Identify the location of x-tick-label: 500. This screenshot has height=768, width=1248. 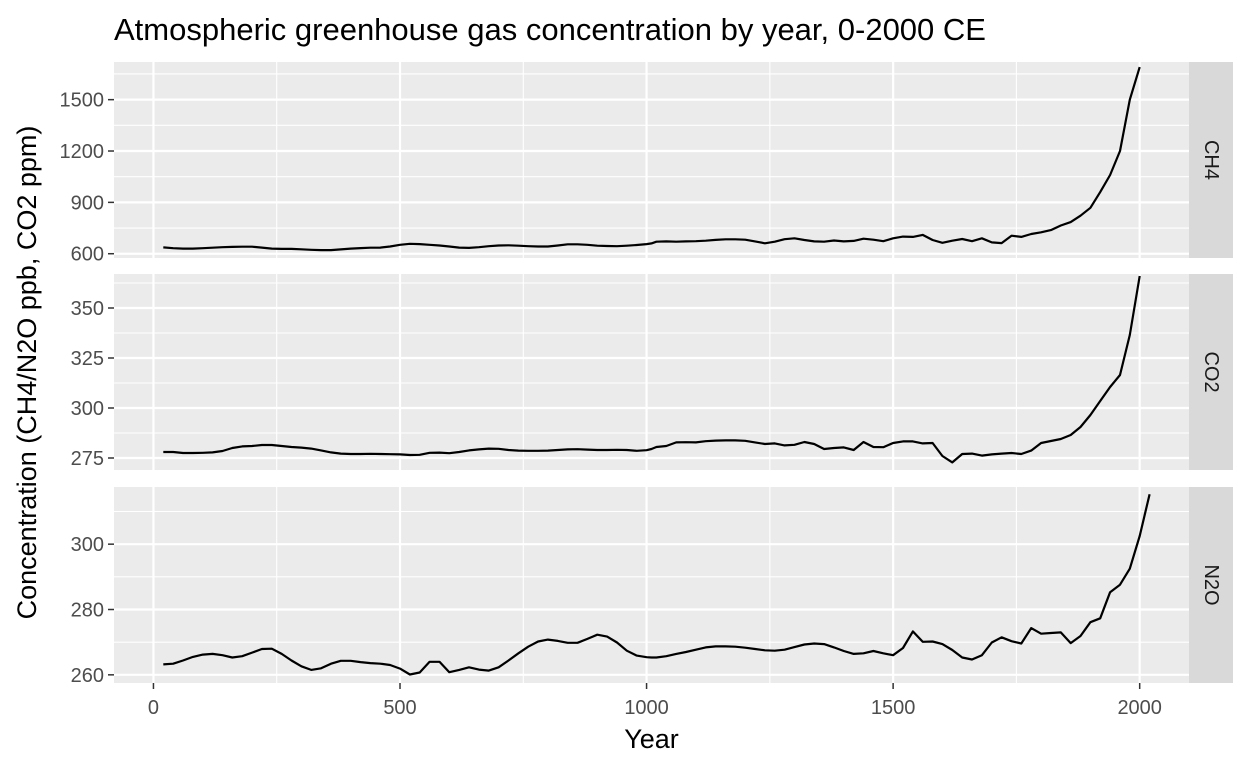
(399, 708).